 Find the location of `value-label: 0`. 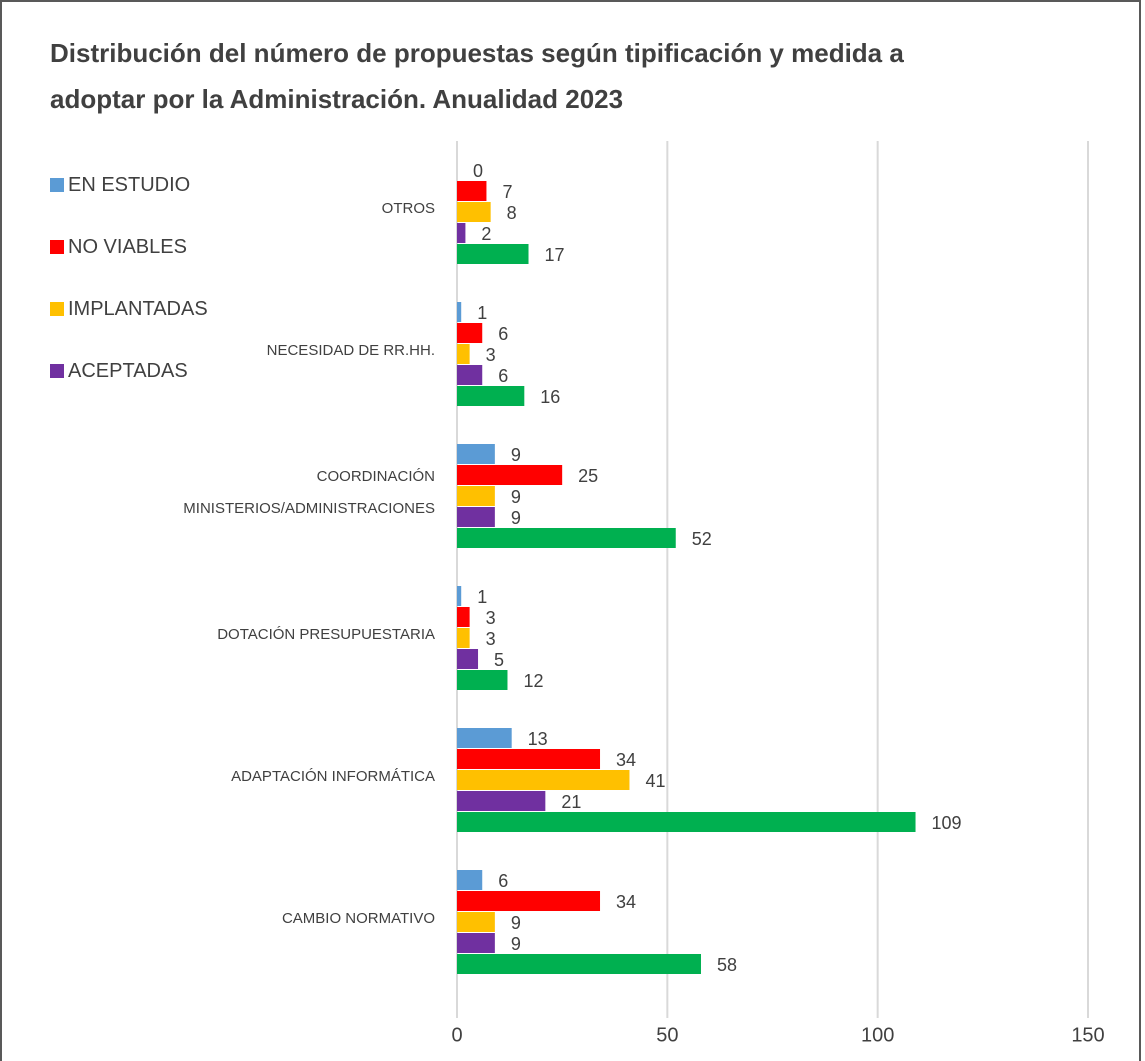

value-label: 0 is located at coordinates (478, 171).